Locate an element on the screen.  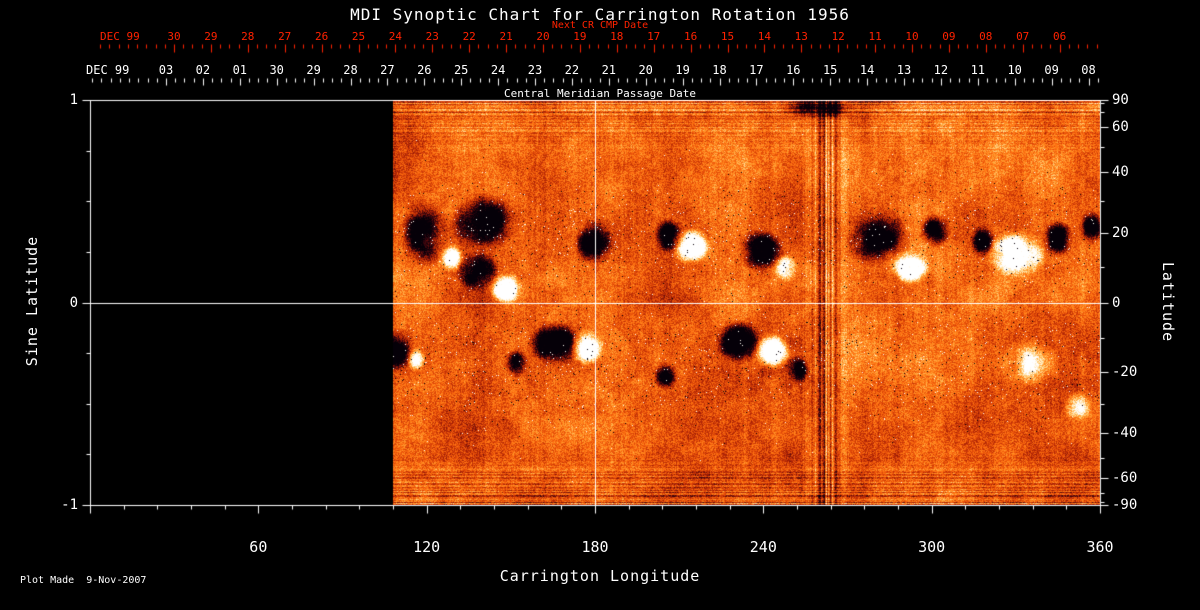
next-cr-tick-label: 20 is located at coordinates (543, 36).